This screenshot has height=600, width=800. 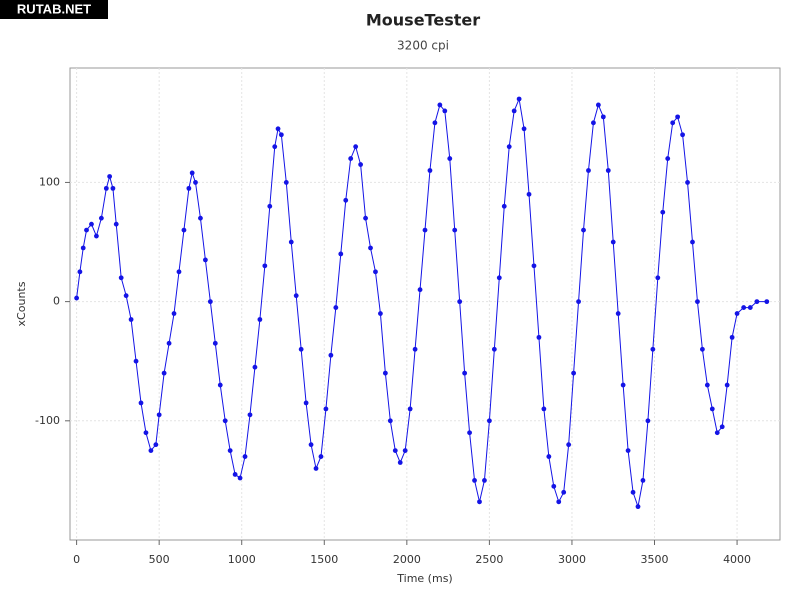 What do you see at coordinates (737, 559) in the screenshot?
I see `x-tick-label: 4000` at bounding box center [737, 559].